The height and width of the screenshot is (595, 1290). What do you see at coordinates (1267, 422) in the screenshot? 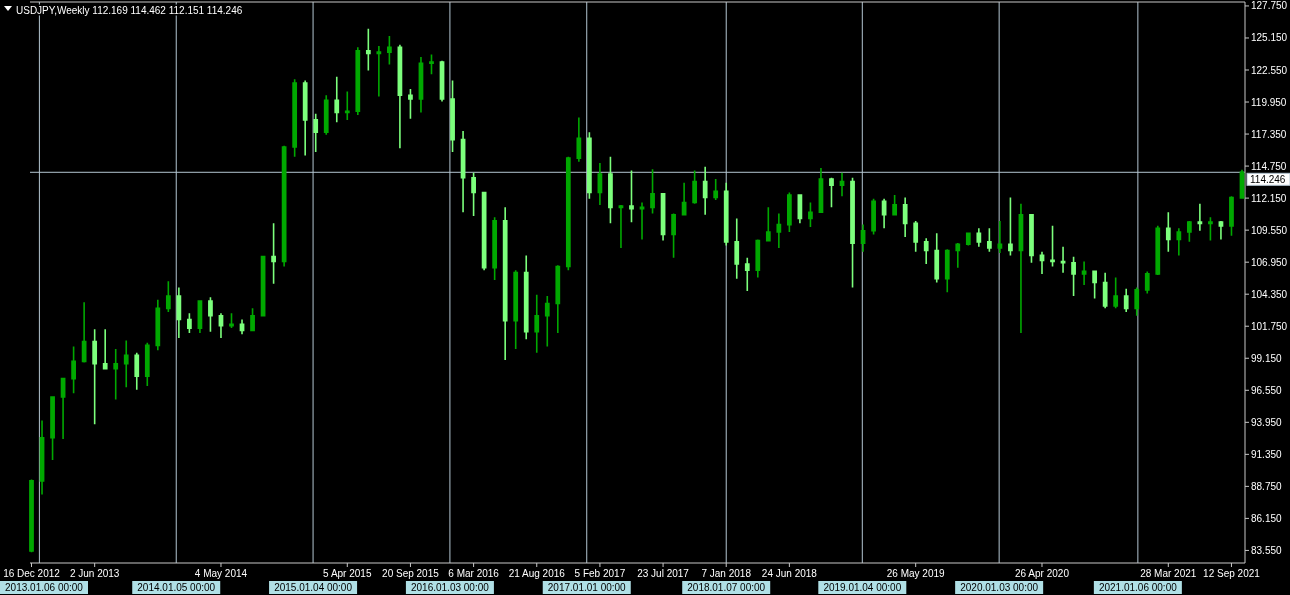
I see `y-tick-label: 93.950` at bounding box center [1267, 422].